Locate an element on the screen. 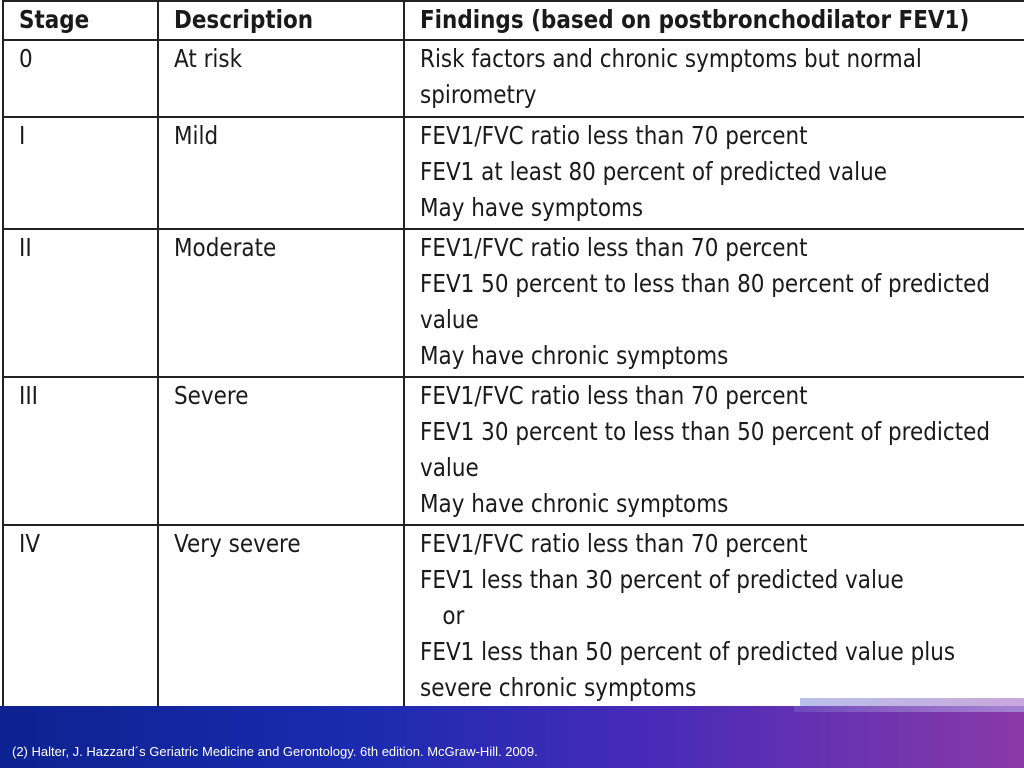  stage-cell: II is located at coordinates (80, 303).